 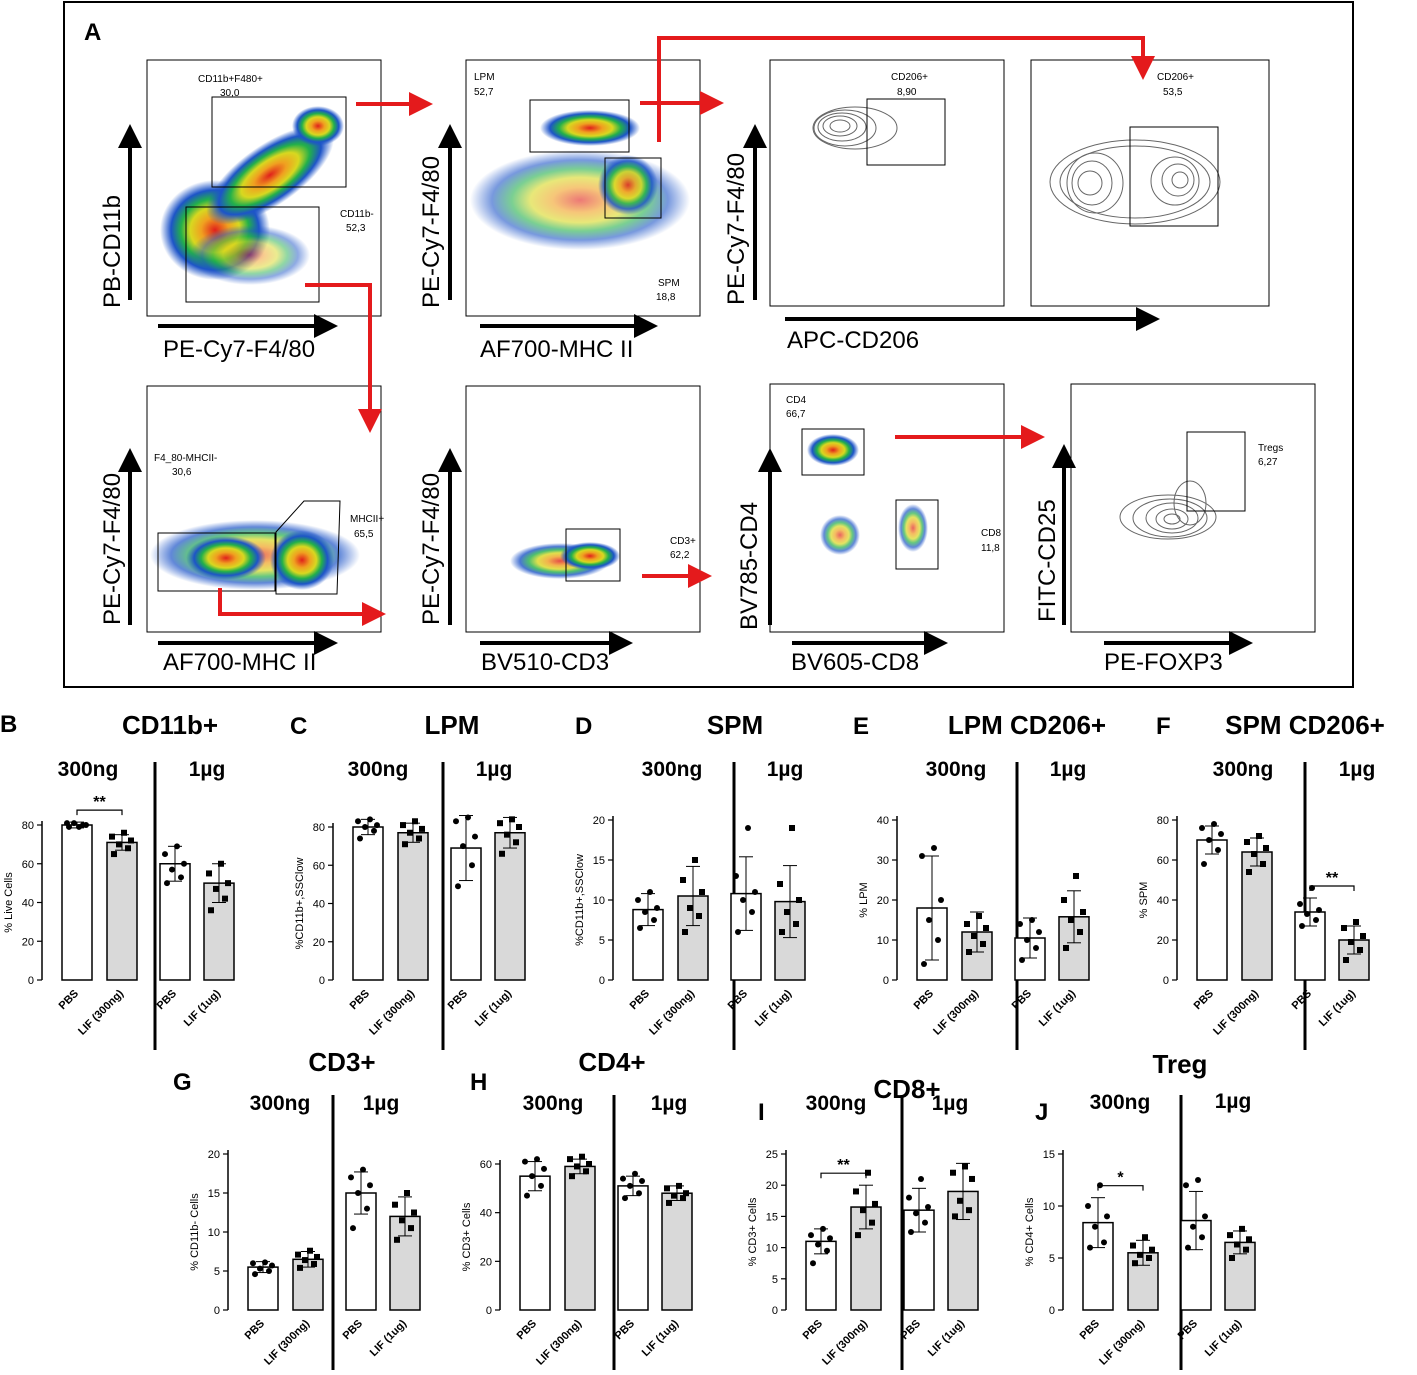 What do you see at coordinates (170, 725) in the screenshot?
I see `chart-title: CD11b+` at bounding box center [170, 725].